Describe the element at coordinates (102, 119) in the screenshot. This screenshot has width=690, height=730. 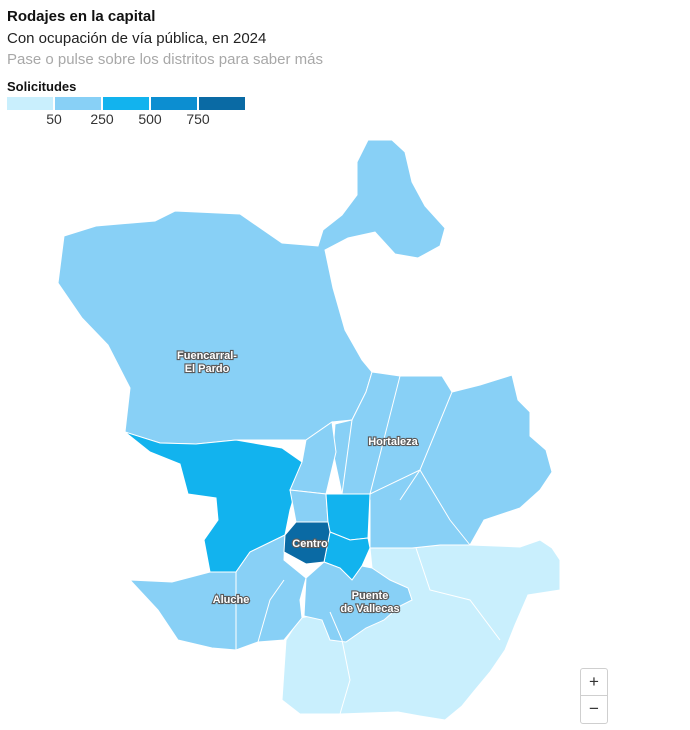
I see `legend-tick: 250` at that location.